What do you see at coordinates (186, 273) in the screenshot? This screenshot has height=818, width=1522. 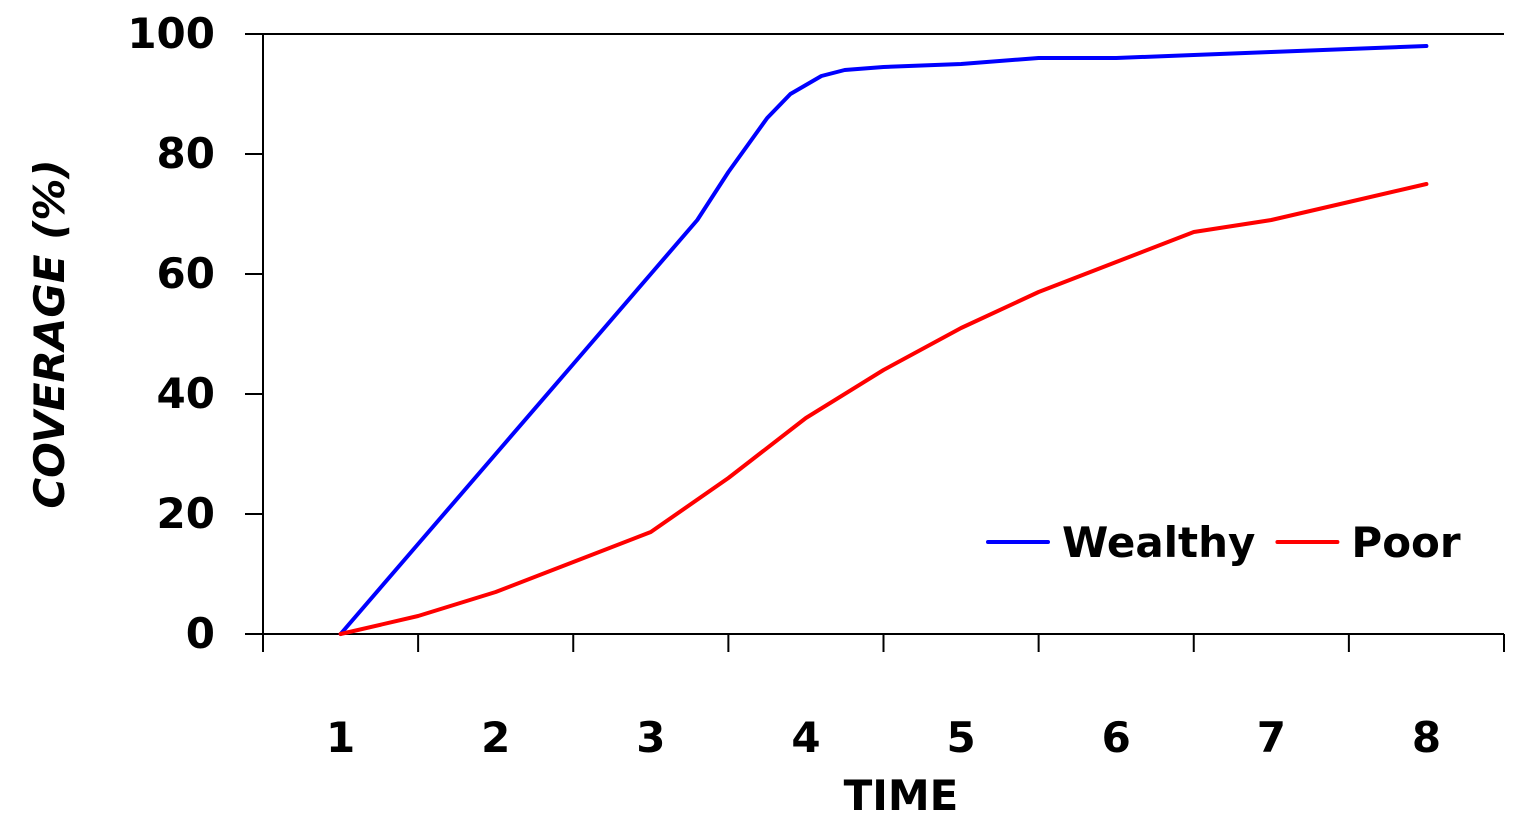 I see `y-tick-label: 60` at bounding box center [186, 273].